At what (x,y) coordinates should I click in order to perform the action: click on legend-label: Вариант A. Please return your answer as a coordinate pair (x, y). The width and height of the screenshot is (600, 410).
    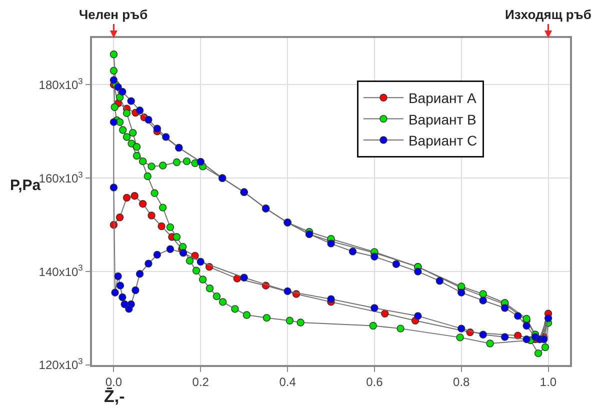
    Looking at the image, I should click on (443, 98).